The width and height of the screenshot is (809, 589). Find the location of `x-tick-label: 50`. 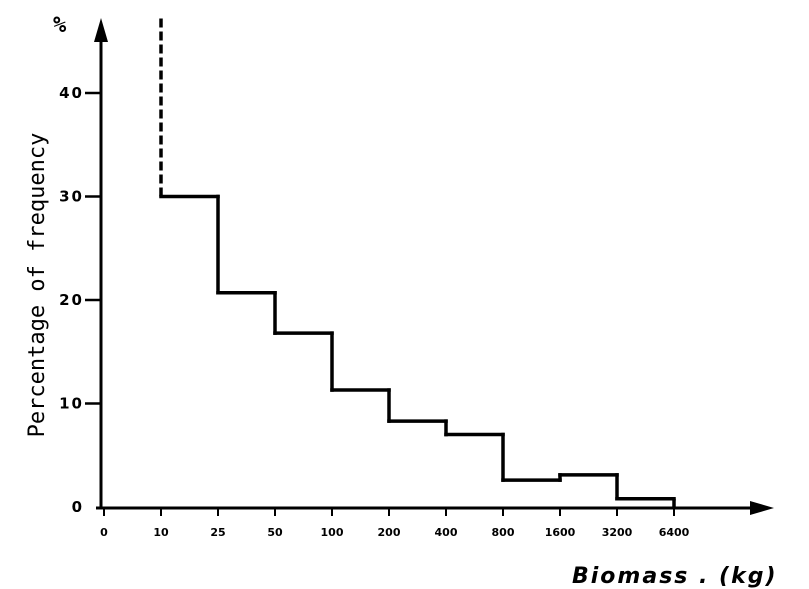

x-tick-label: 50 is located at coordinates (275, 532).